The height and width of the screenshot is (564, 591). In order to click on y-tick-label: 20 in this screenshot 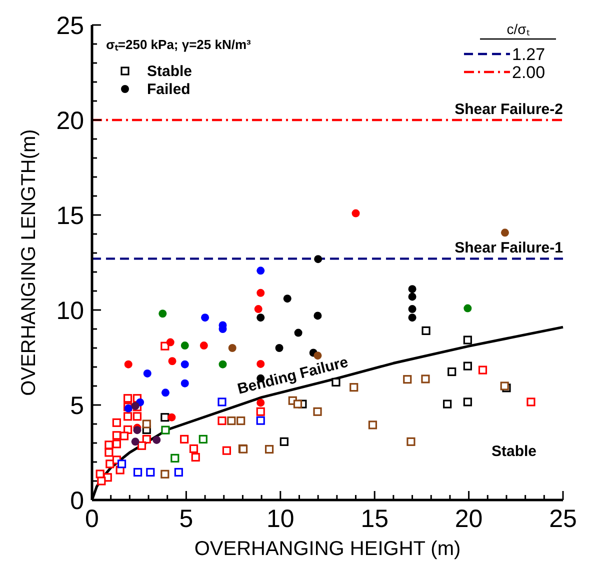, I will do `click(70, 121)`.